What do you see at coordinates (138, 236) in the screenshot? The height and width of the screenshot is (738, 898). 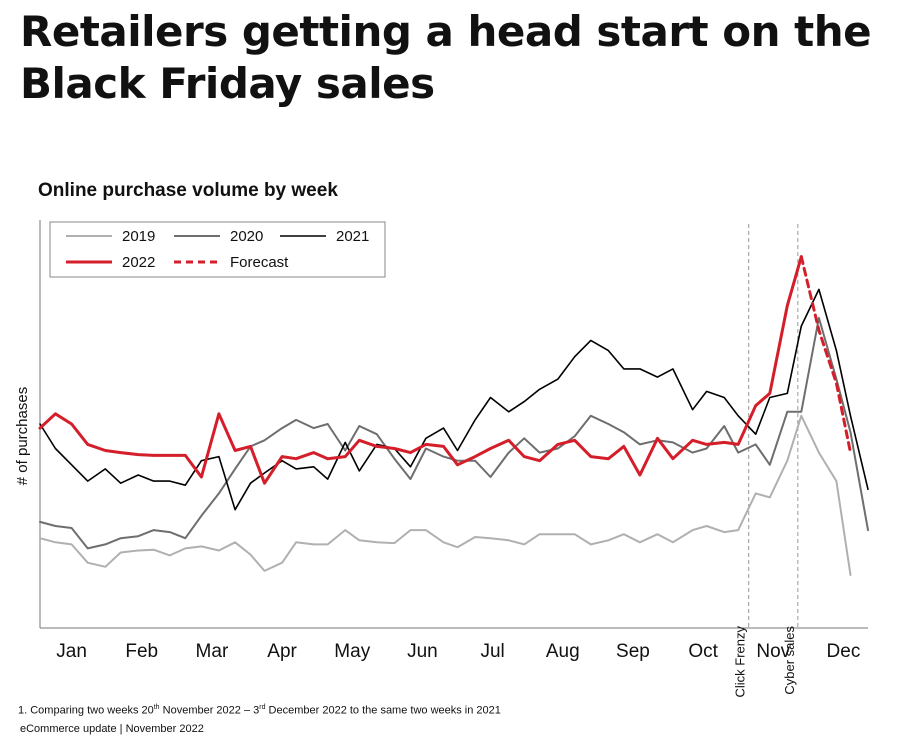 I see `legend-label-2019: 2019` at bounding box center [138, 236].